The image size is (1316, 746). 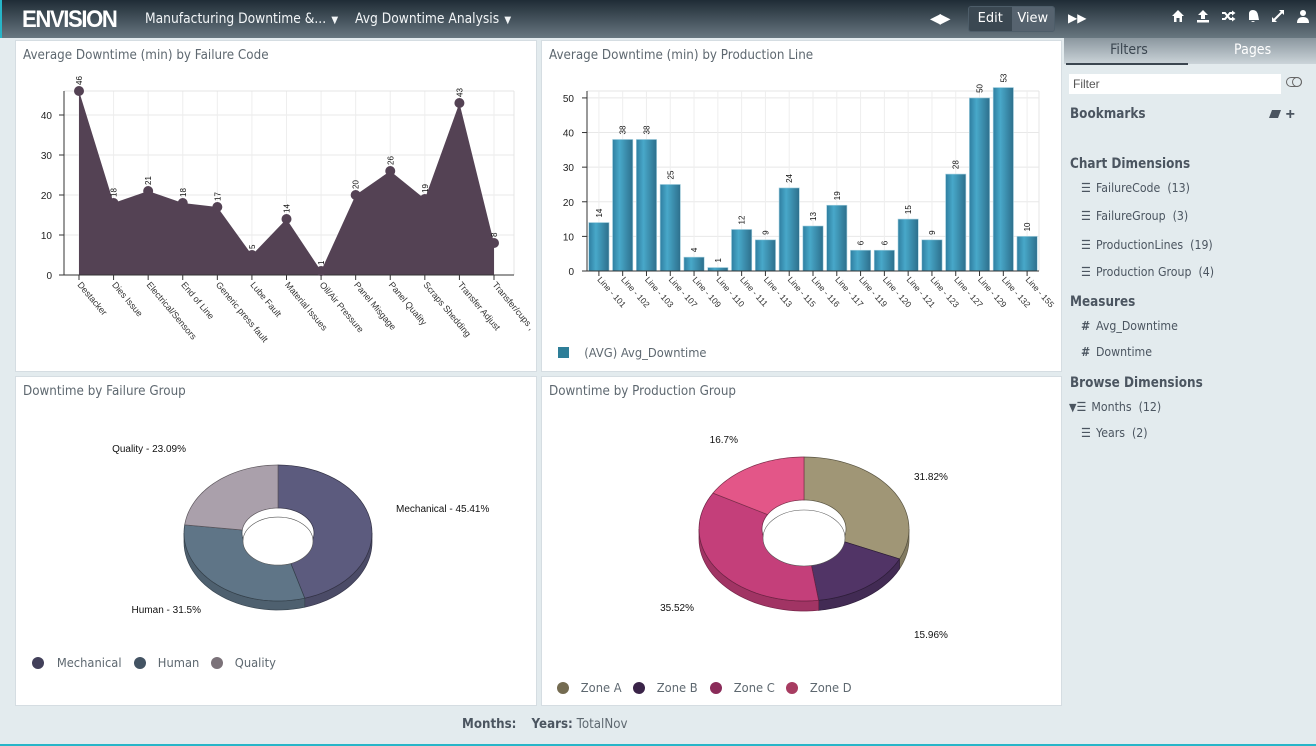 What do you see at coordinates (765, 232) in the screenshot?
I see `data-label: 9` at bounding box center [765, 232].